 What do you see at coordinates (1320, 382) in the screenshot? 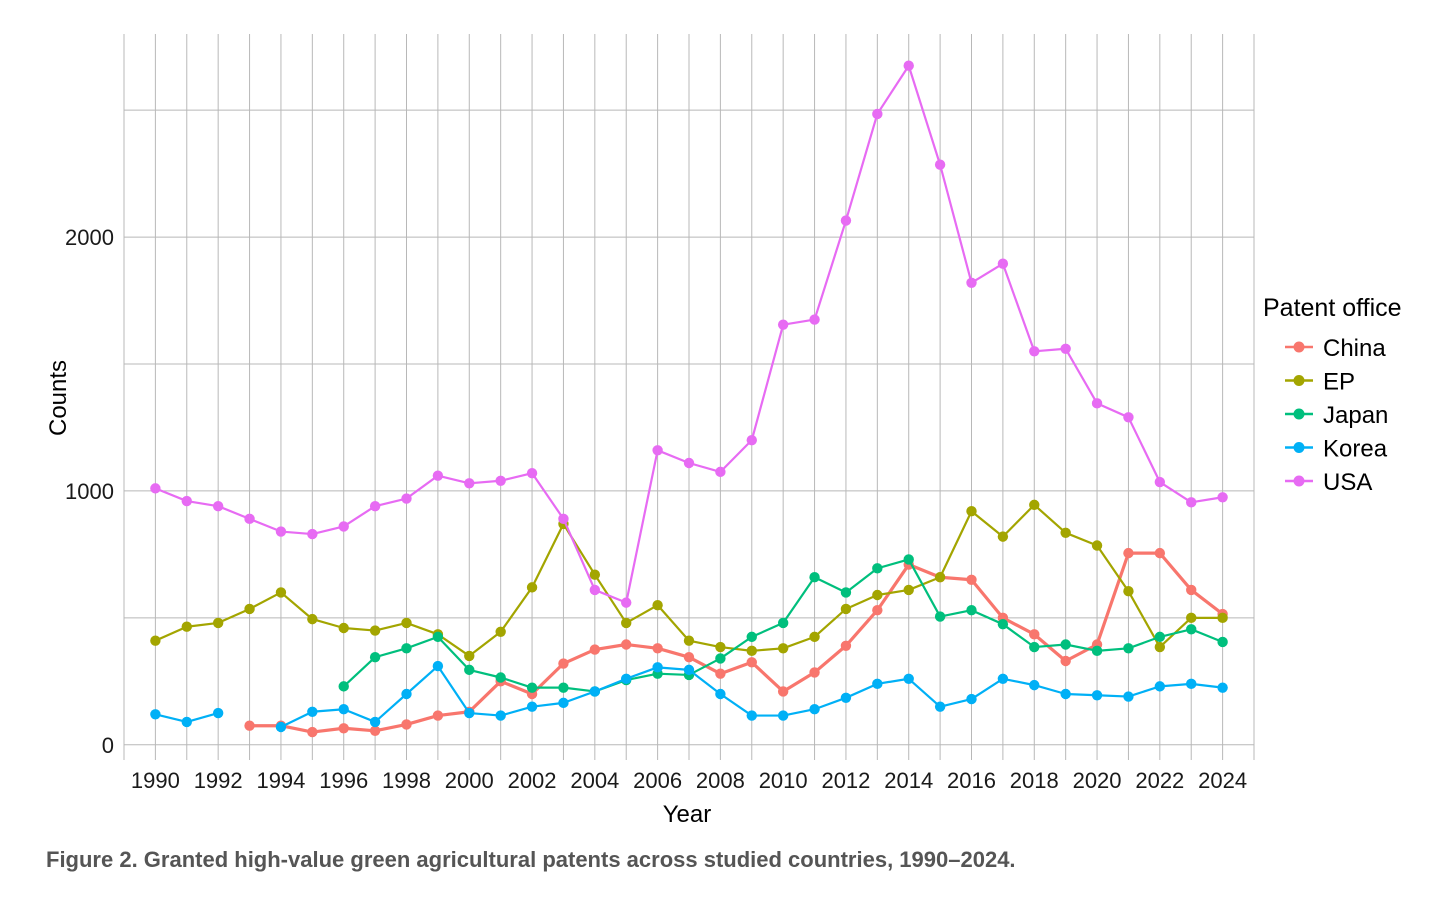
I see `legend-item-ep: EP` at bounding box center [1320, 382].